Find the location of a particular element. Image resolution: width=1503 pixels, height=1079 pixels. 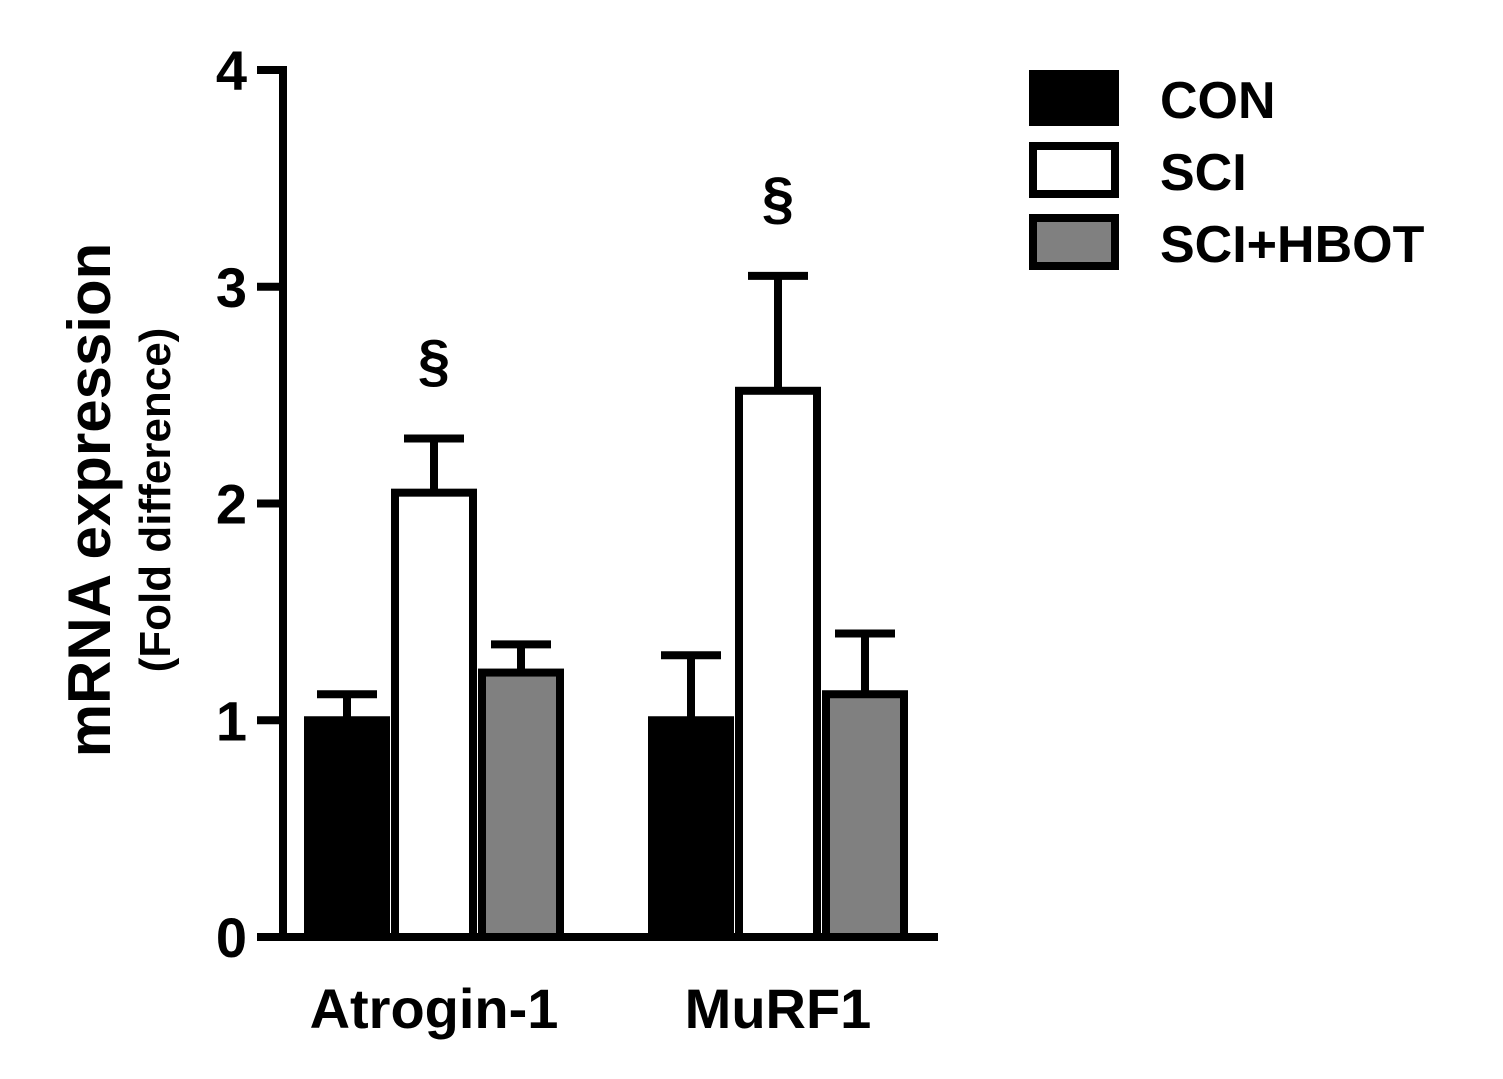

annotations: §§ is located at coordinates (606, 280).